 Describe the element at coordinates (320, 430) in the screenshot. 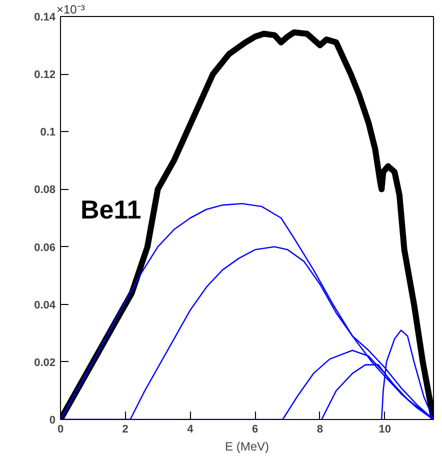

I see `x-tick-label: 8` at that location.